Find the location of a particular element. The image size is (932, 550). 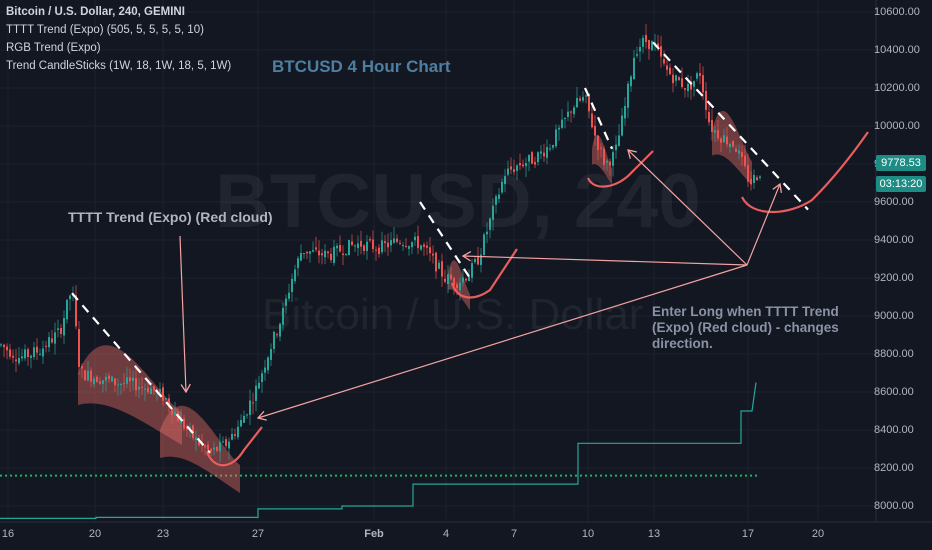

symbol-title: Bitcoin / U.S. Dollar, 240, GEMINI is located at coordinates (95, 12).